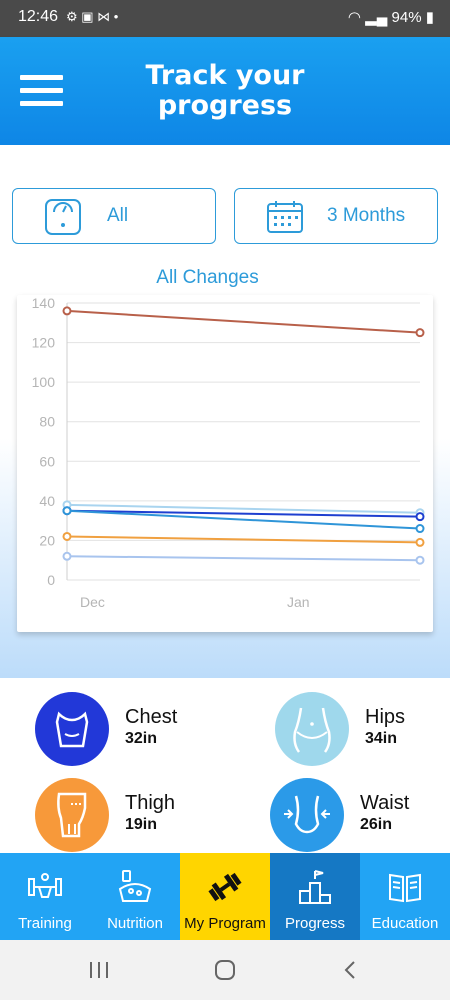  I want to click on hips-measurement: Hips 34in, so click(360, 729).